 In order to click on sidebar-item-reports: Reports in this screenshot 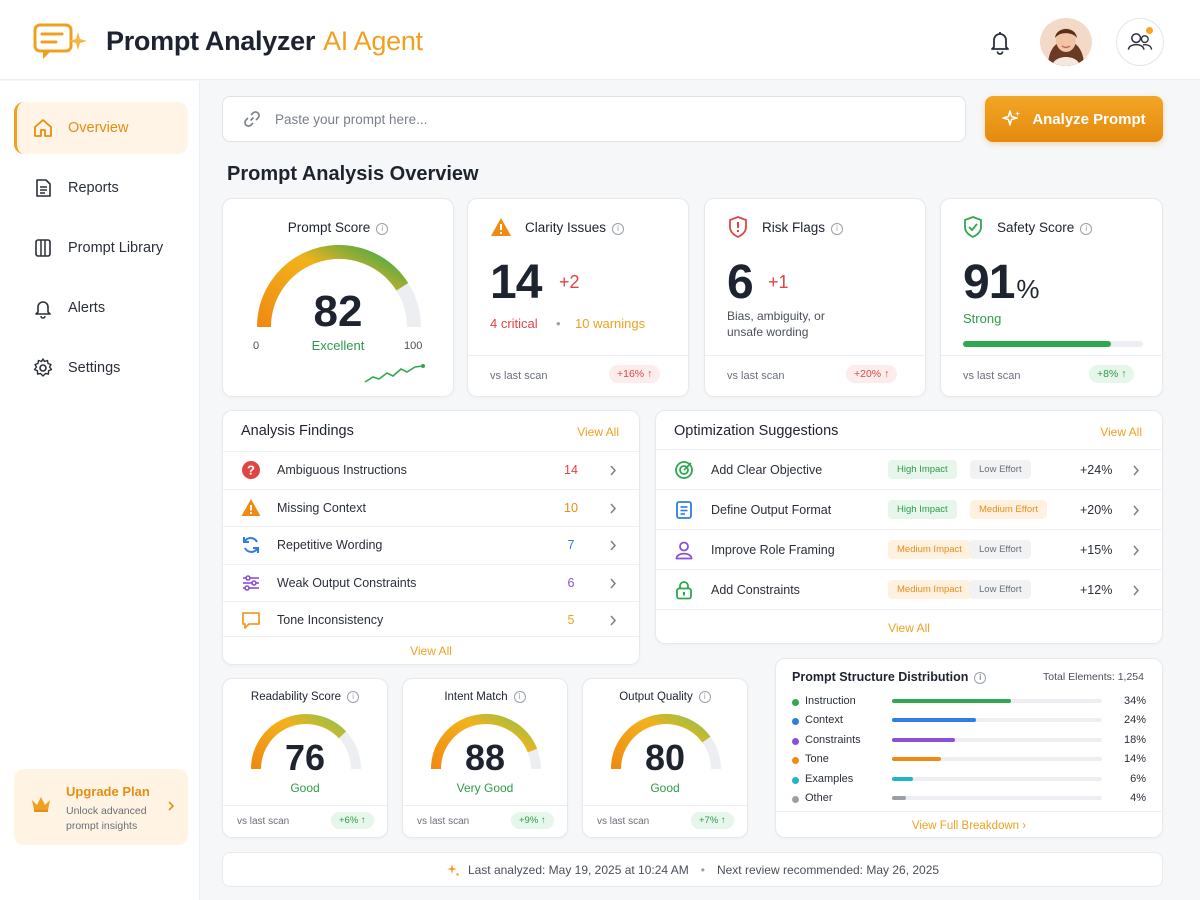, I will do `click(101, 188)`.